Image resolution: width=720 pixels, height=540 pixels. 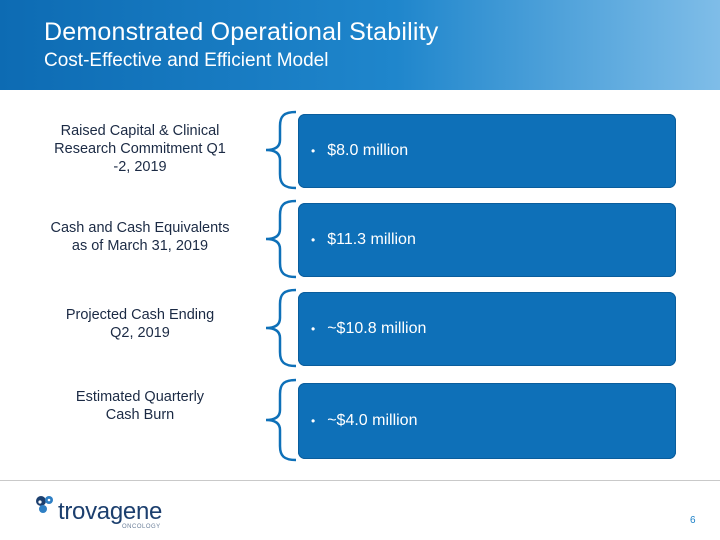 I want to click on company-logo: trovagene ONCOLOGY, so click(x=114, y=513).